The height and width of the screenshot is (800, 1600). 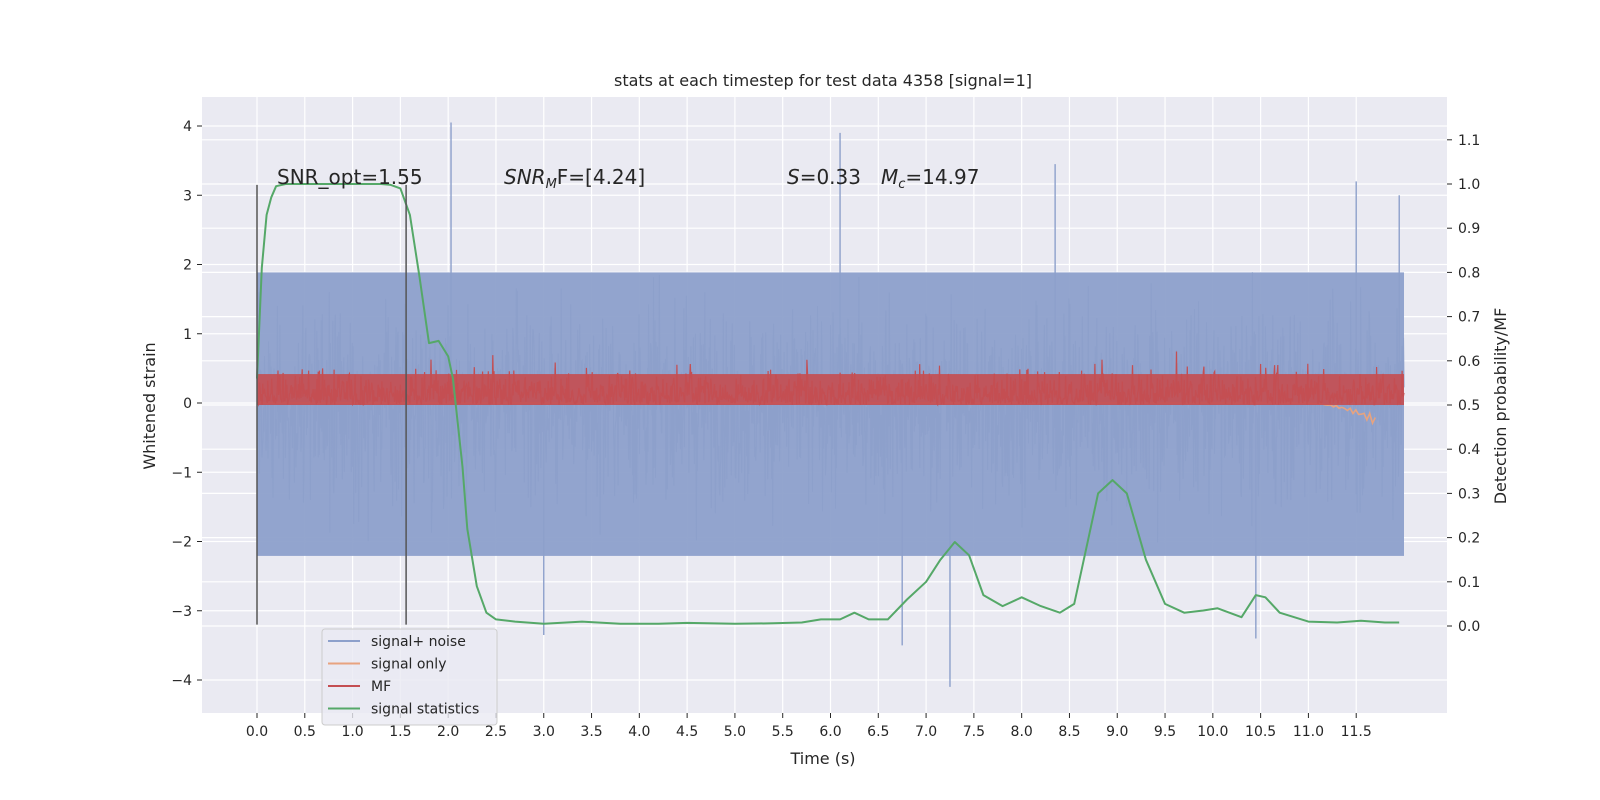 What do you see at coordinates (1469, 494) in the screenshot?
I see `y-right-tick-label: 0.3` at bounding box center [1469, 494].